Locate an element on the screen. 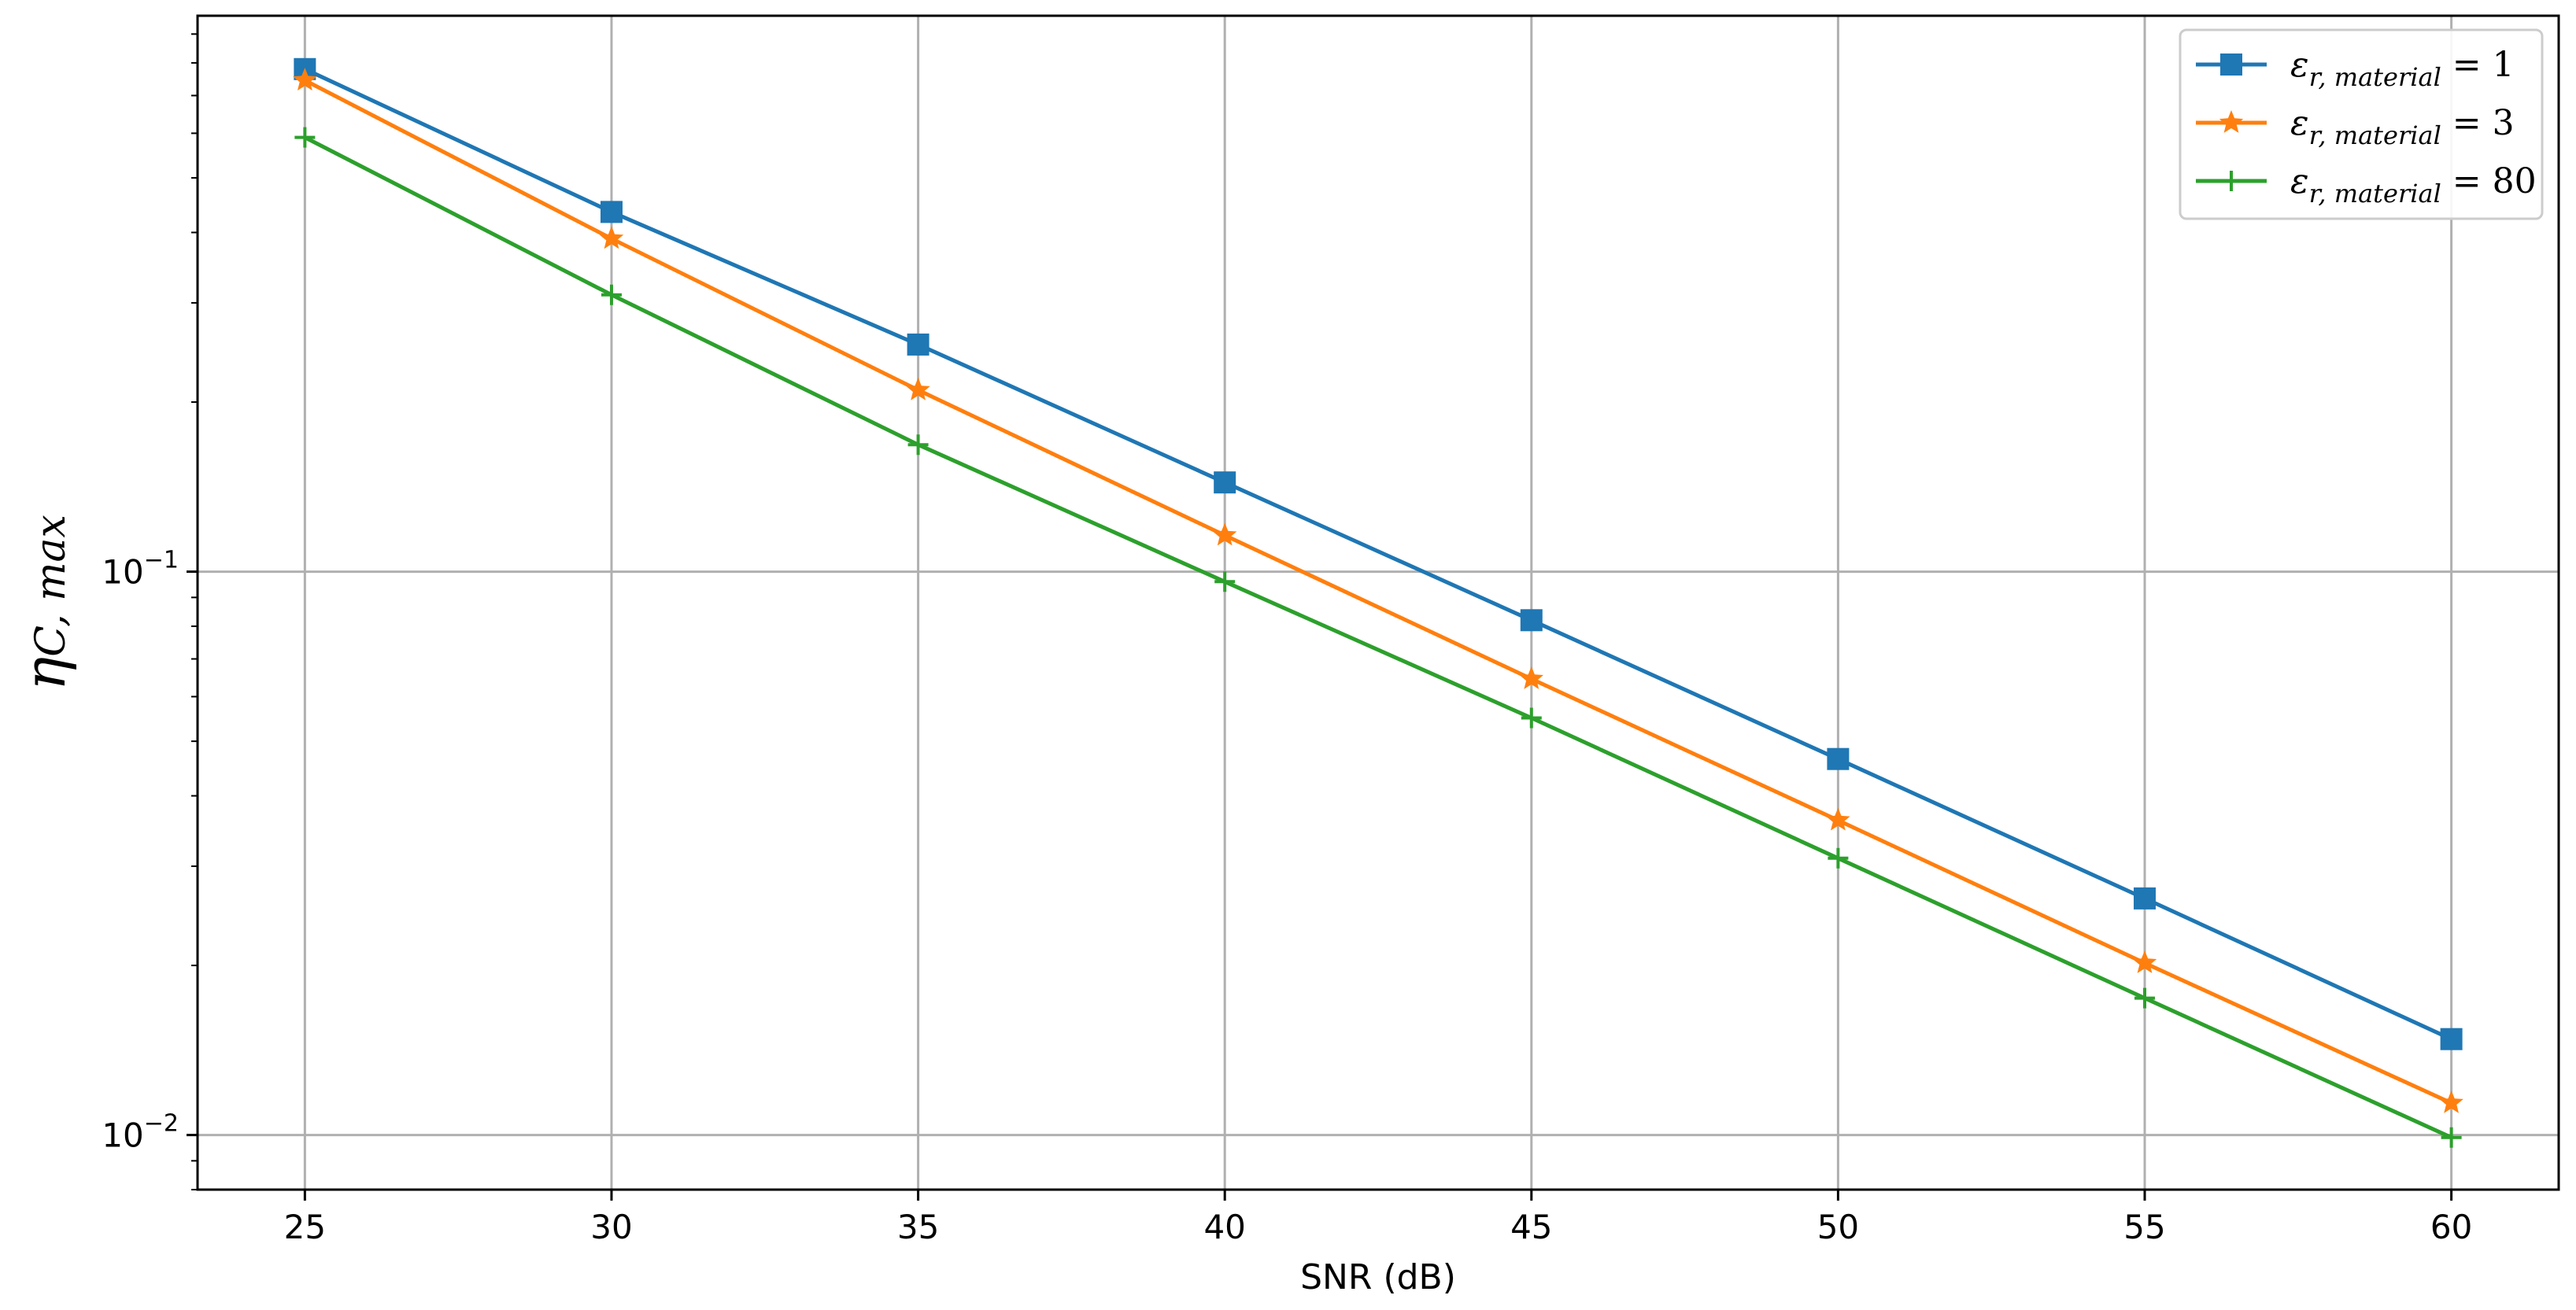 The width and height of the screenshot is (2576, 1310). x-tick-label: 50 is located at coordinates (1838, 1227).